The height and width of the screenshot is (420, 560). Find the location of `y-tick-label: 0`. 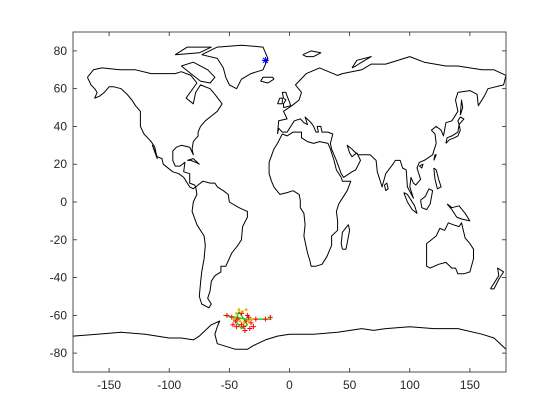

y-tick-label: 0 is located at coordinates (63, 202).